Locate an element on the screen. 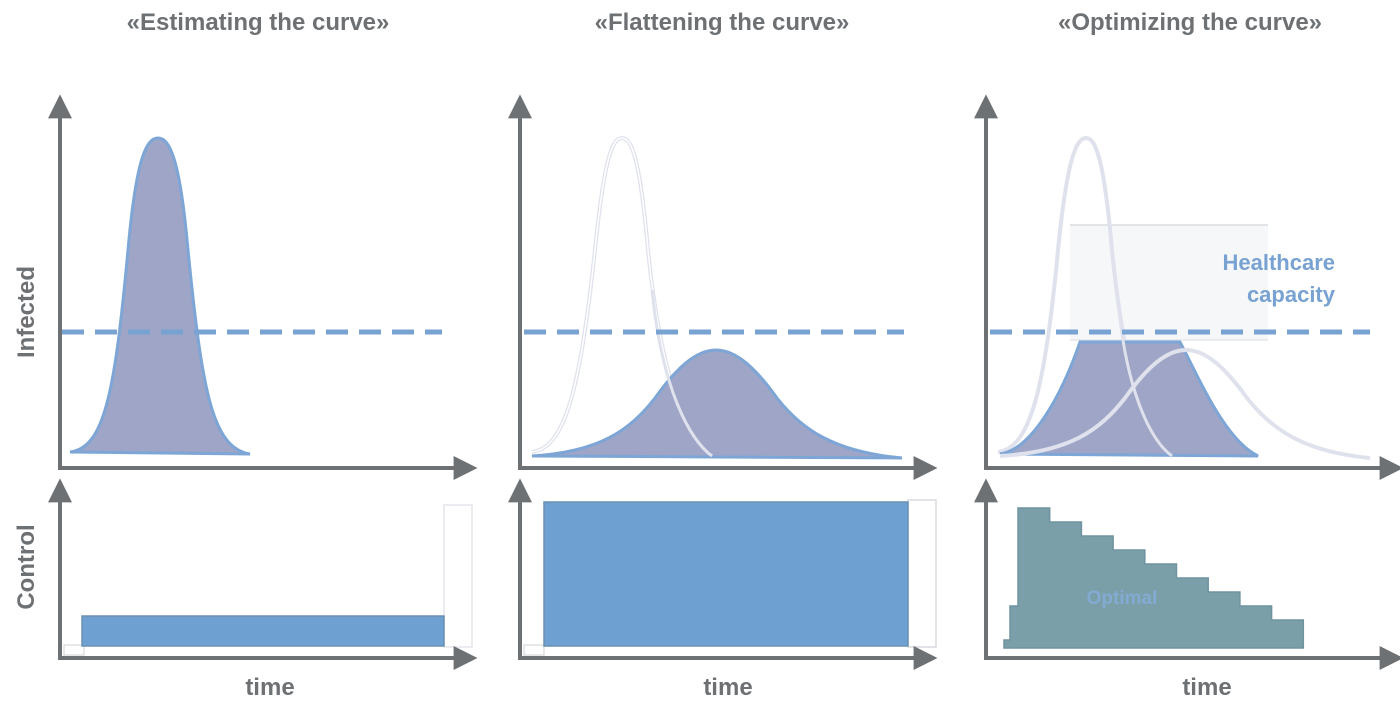 This screenshot has height=718, width=1400. healthcare-capacity-label-line1: Healthcare is located at coordinates (1278, 262).